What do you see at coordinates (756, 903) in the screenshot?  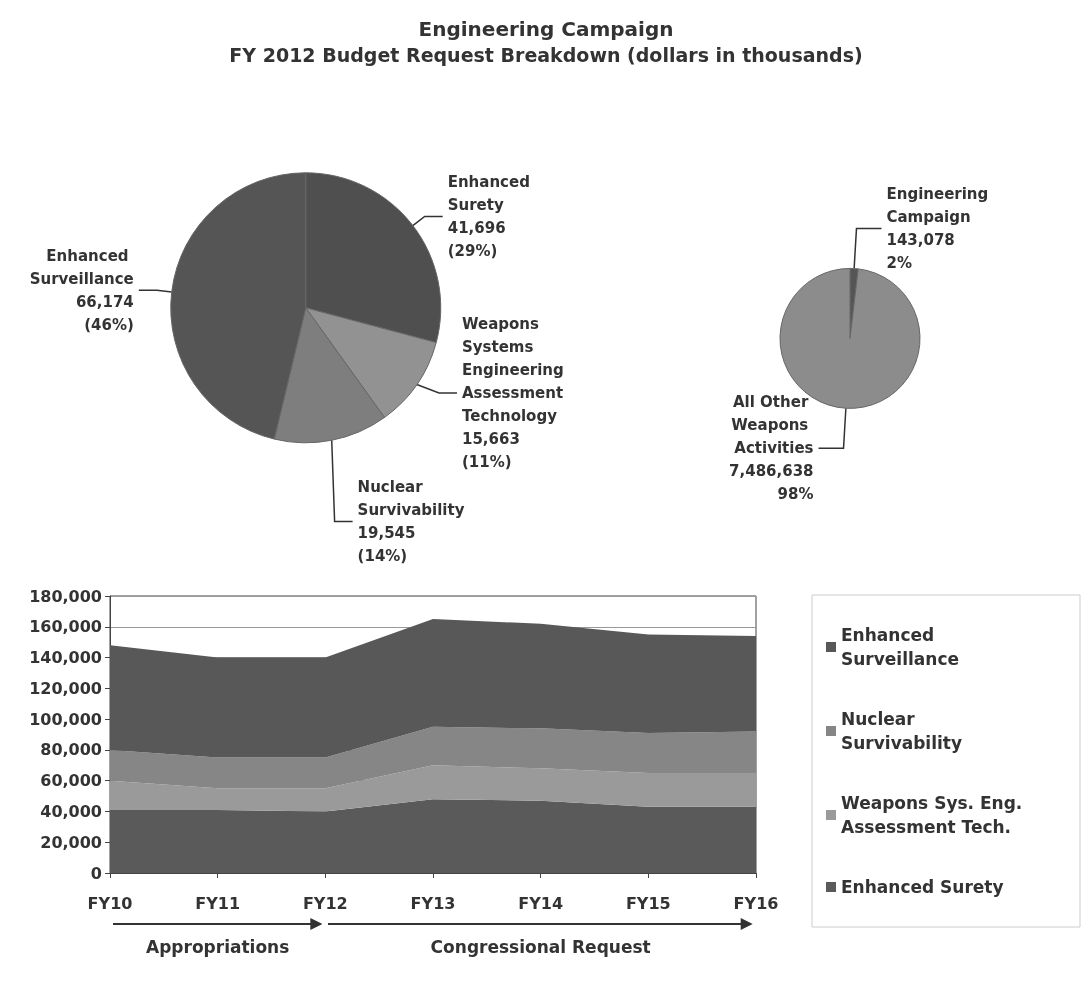 I see `x-tick-label: FY16` at bounding box center [756, 903].